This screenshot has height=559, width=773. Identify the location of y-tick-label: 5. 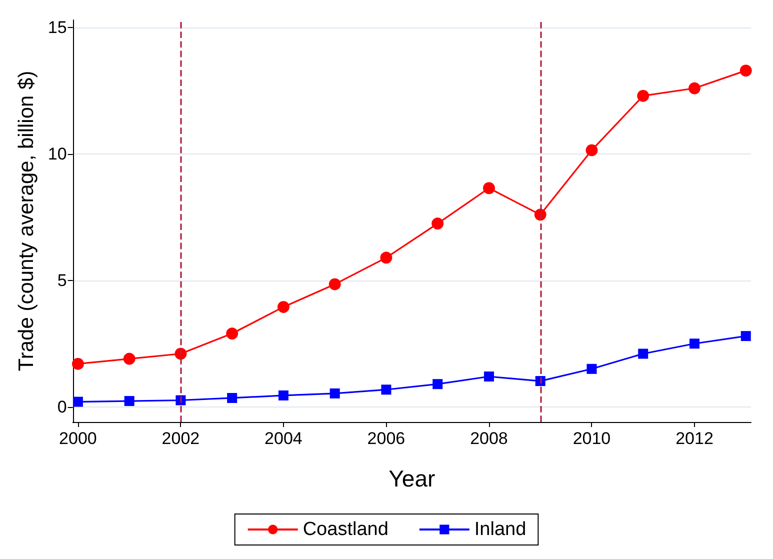
(62, 280).